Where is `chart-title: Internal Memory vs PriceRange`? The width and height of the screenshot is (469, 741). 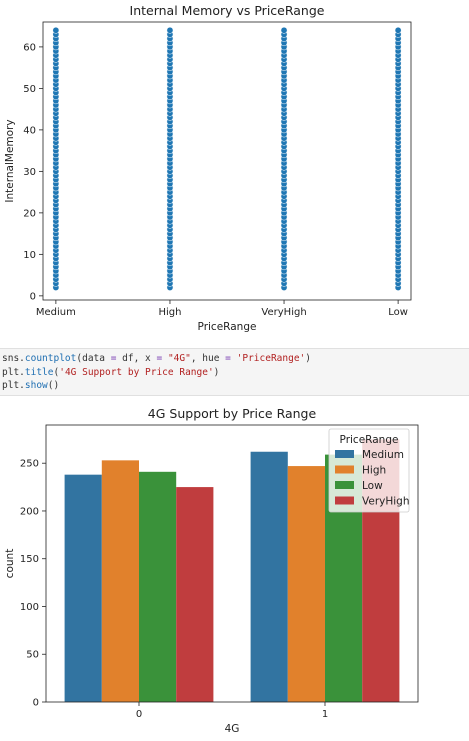
chart-title: Internal Memory vs PriceRange is located at coordinates (227, 10).